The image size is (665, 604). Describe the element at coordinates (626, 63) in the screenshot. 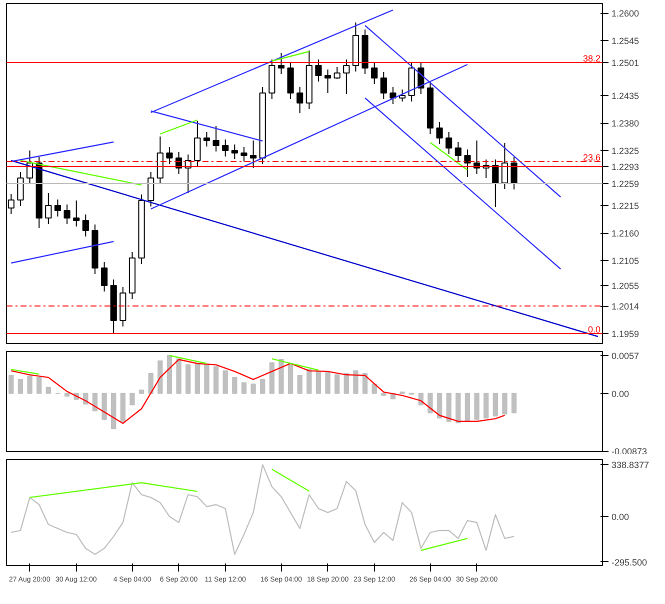

I see `y-tick-label: 1.2501` at that location.